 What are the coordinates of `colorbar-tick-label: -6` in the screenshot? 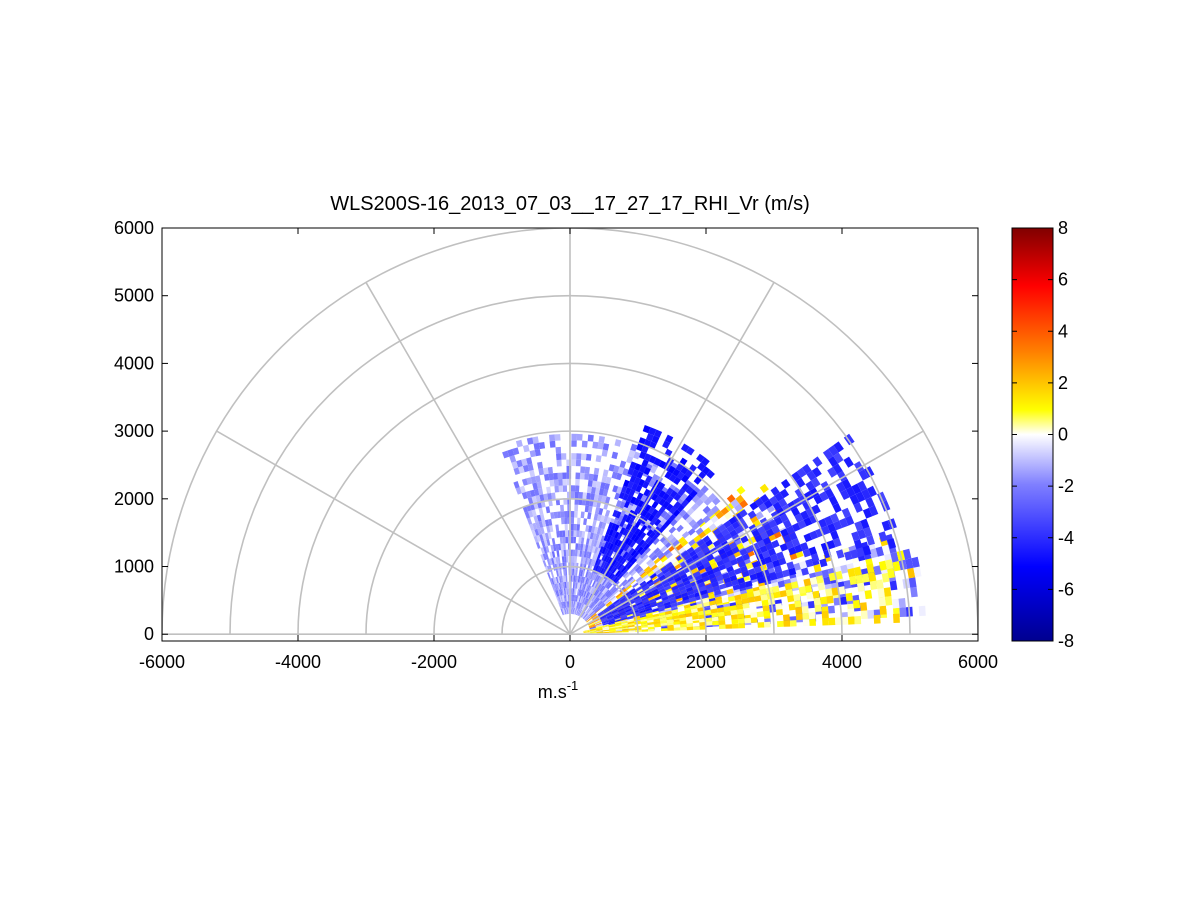 It's located at (1066, 589).